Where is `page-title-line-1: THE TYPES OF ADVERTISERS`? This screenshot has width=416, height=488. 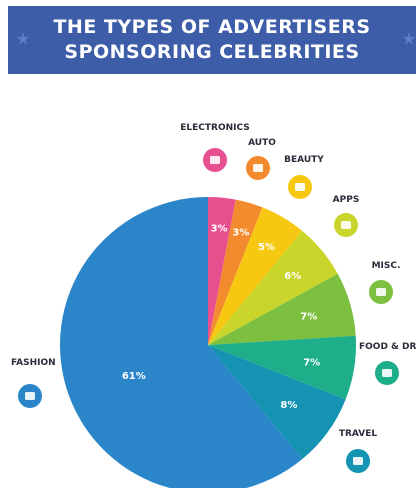
page-title-line-1: THE TYPES OF ADVERTISERS is located at coordinates (212, 27).